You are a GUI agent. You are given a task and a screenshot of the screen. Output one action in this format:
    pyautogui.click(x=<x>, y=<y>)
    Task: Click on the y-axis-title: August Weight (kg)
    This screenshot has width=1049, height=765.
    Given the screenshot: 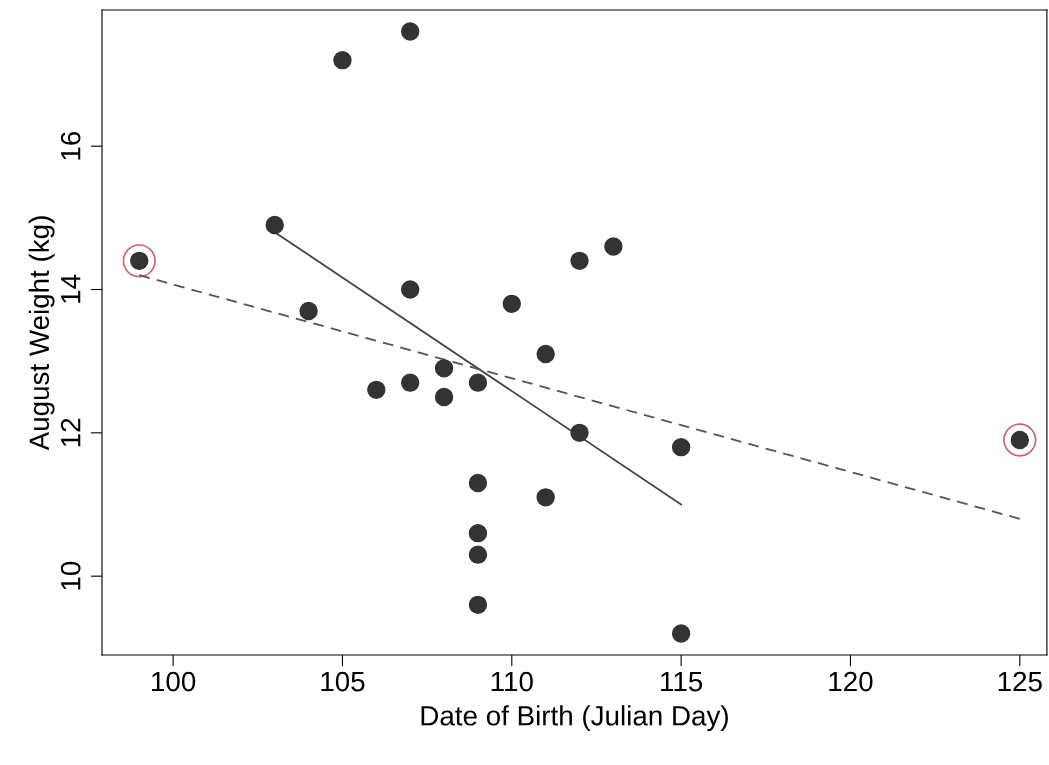 What is the action you would take?
    pyautogui.click(x=41, y=333)
    